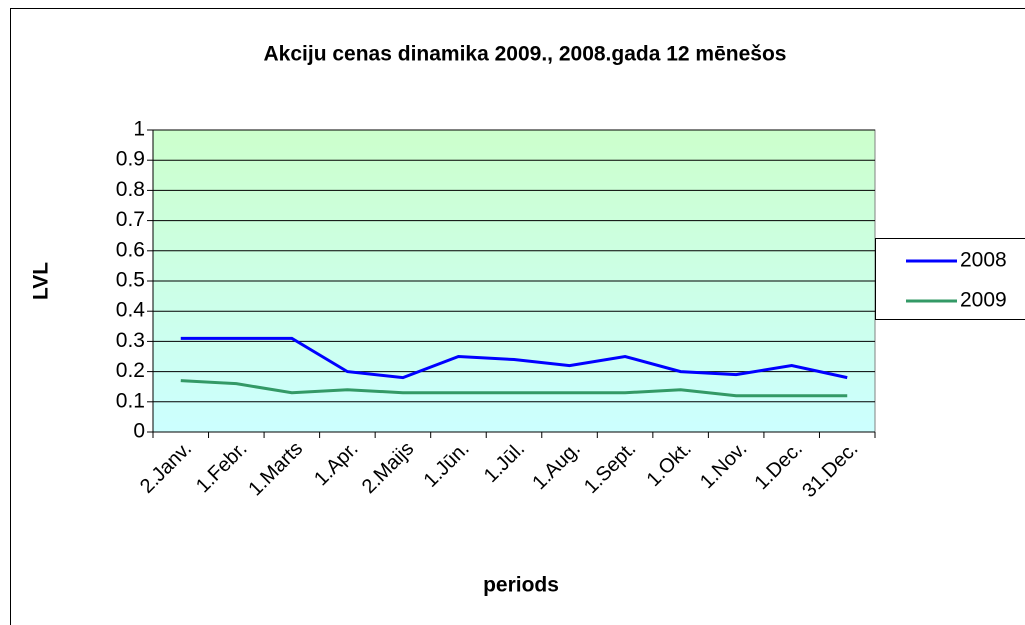  I want to click on y-tick-label: 1, so click(139, 129).